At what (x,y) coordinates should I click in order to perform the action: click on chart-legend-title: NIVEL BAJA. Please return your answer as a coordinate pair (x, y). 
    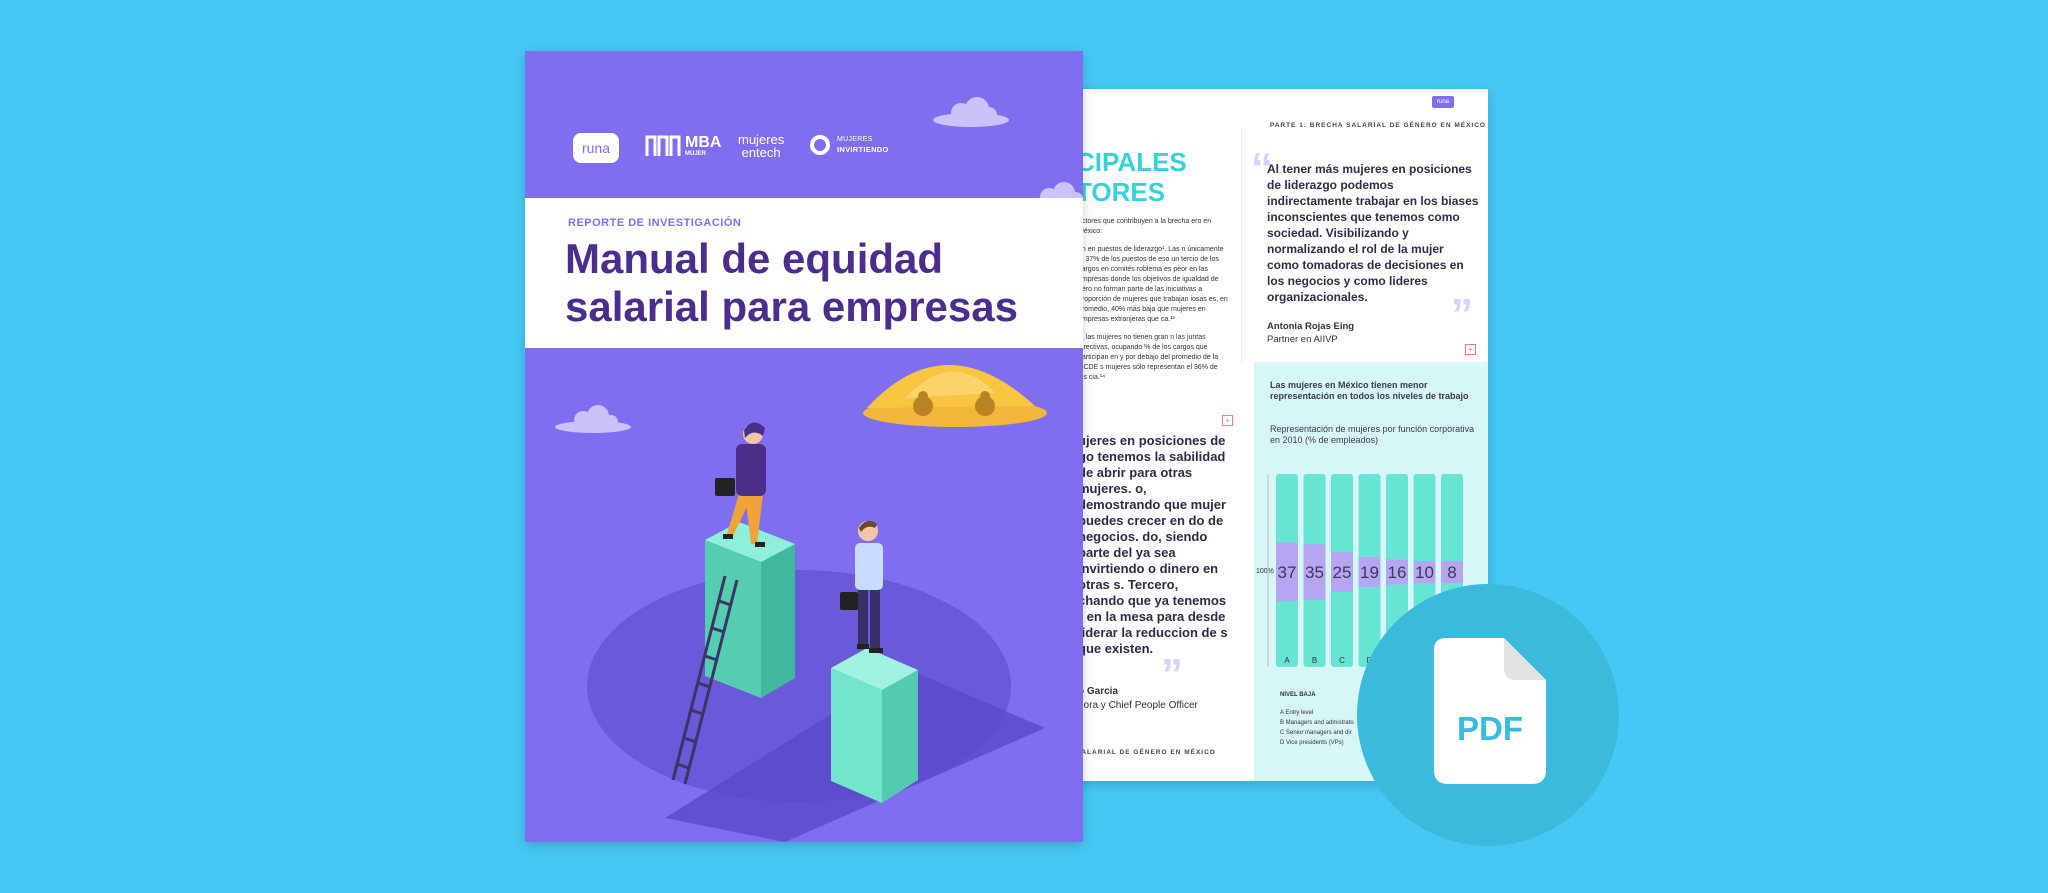
    Looking at the image, I should click on (1298, 695).